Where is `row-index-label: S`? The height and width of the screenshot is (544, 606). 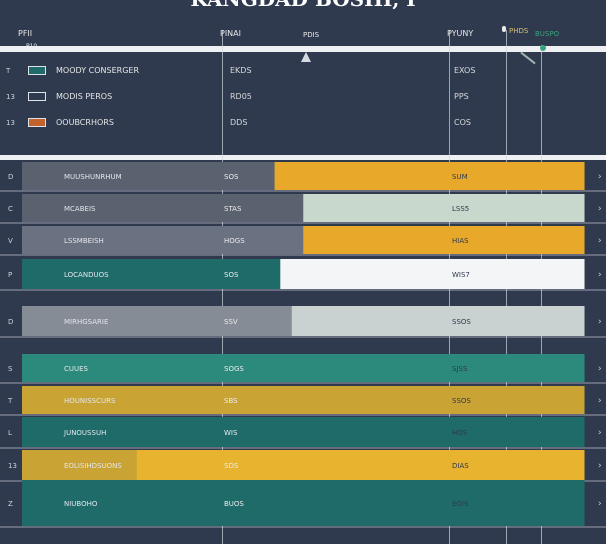 row-index-label: S is located at coordinates (10, 369).